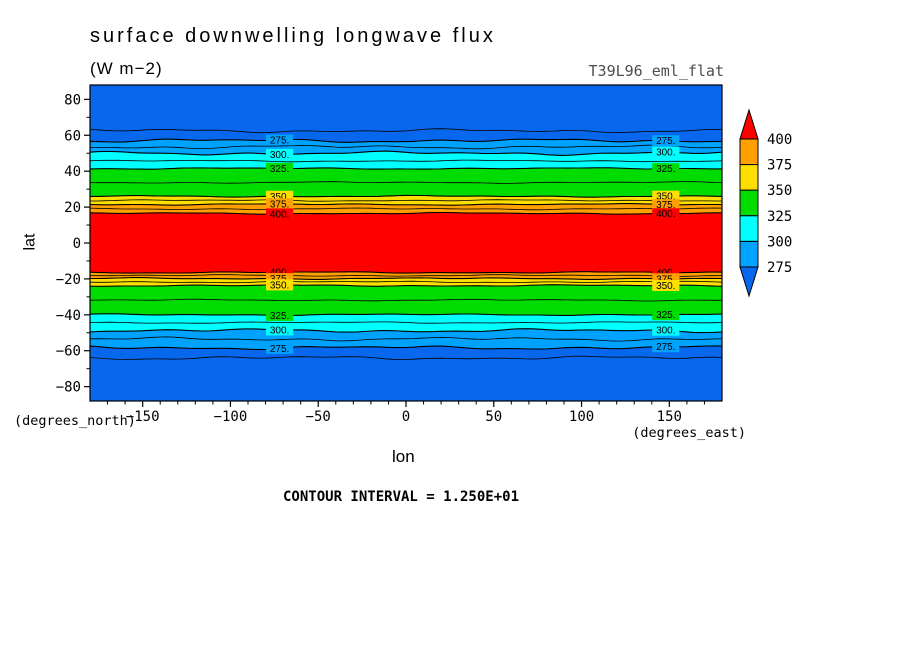 This screenshot has height=654, width=904. Describe the element at coordinates (68, 352) in the screenshot. I see `y-tick-label: −60` at that location.